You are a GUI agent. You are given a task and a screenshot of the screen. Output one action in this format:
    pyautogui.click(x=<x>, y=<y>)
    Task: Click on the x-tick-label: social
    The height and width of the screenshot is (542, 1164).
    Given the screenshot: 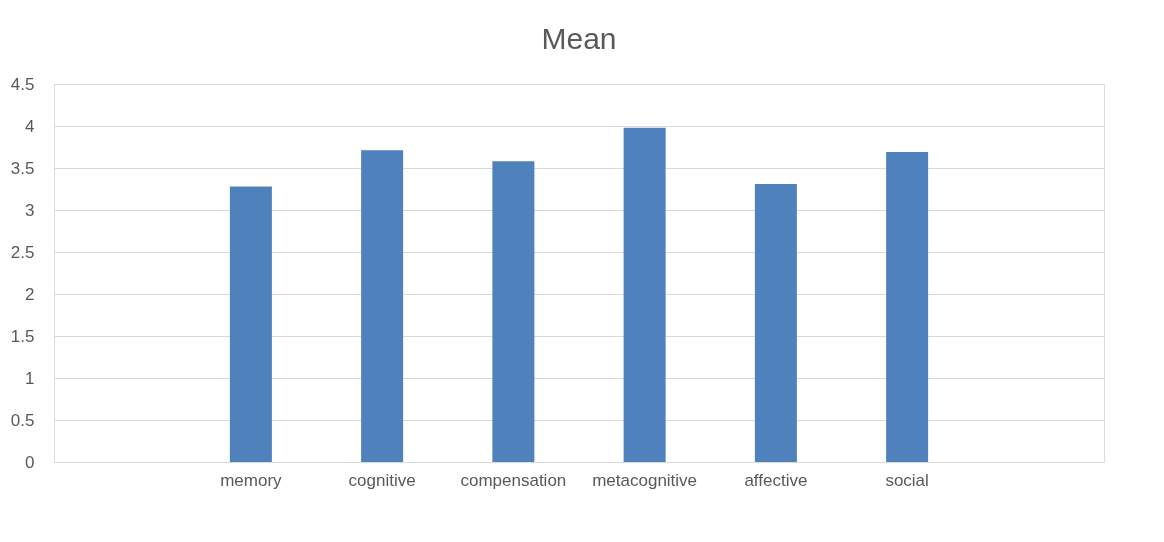 What is the action you would take?
    pyautogui.click(x=907, y=480)
    